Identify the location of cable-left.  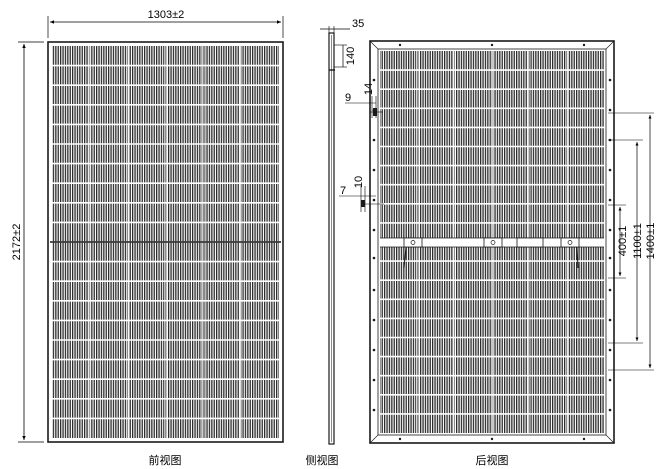
(405, 257).